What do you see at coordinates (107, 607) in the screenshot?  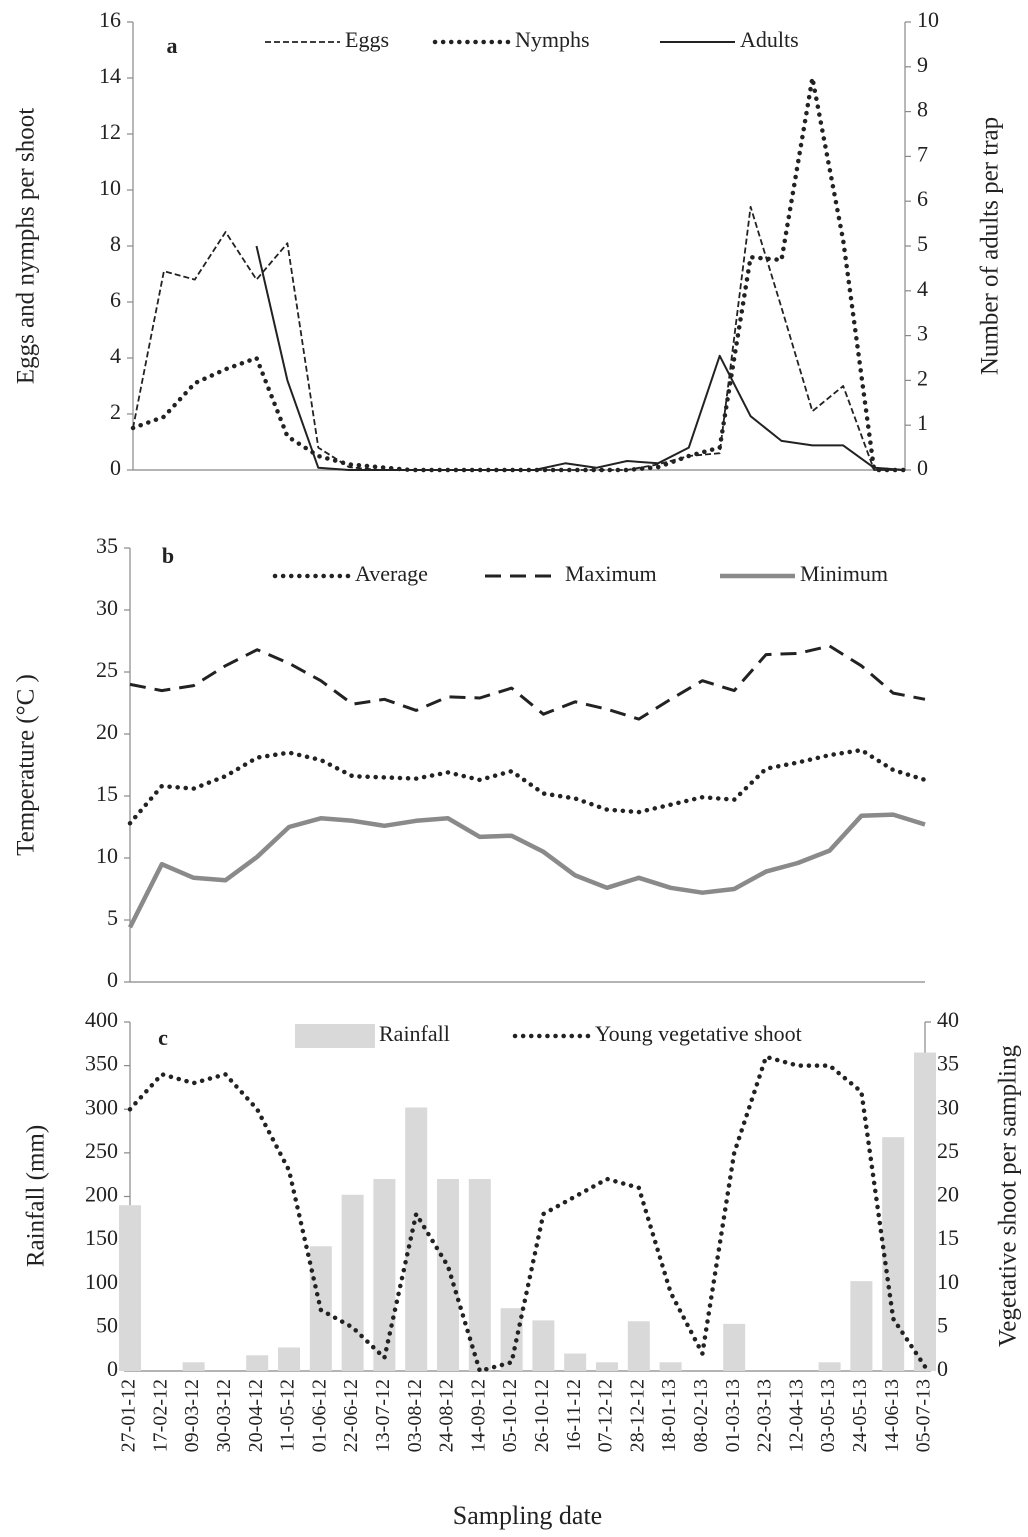 I see `y-tick-label: 30` at bounding box center [107, 607].